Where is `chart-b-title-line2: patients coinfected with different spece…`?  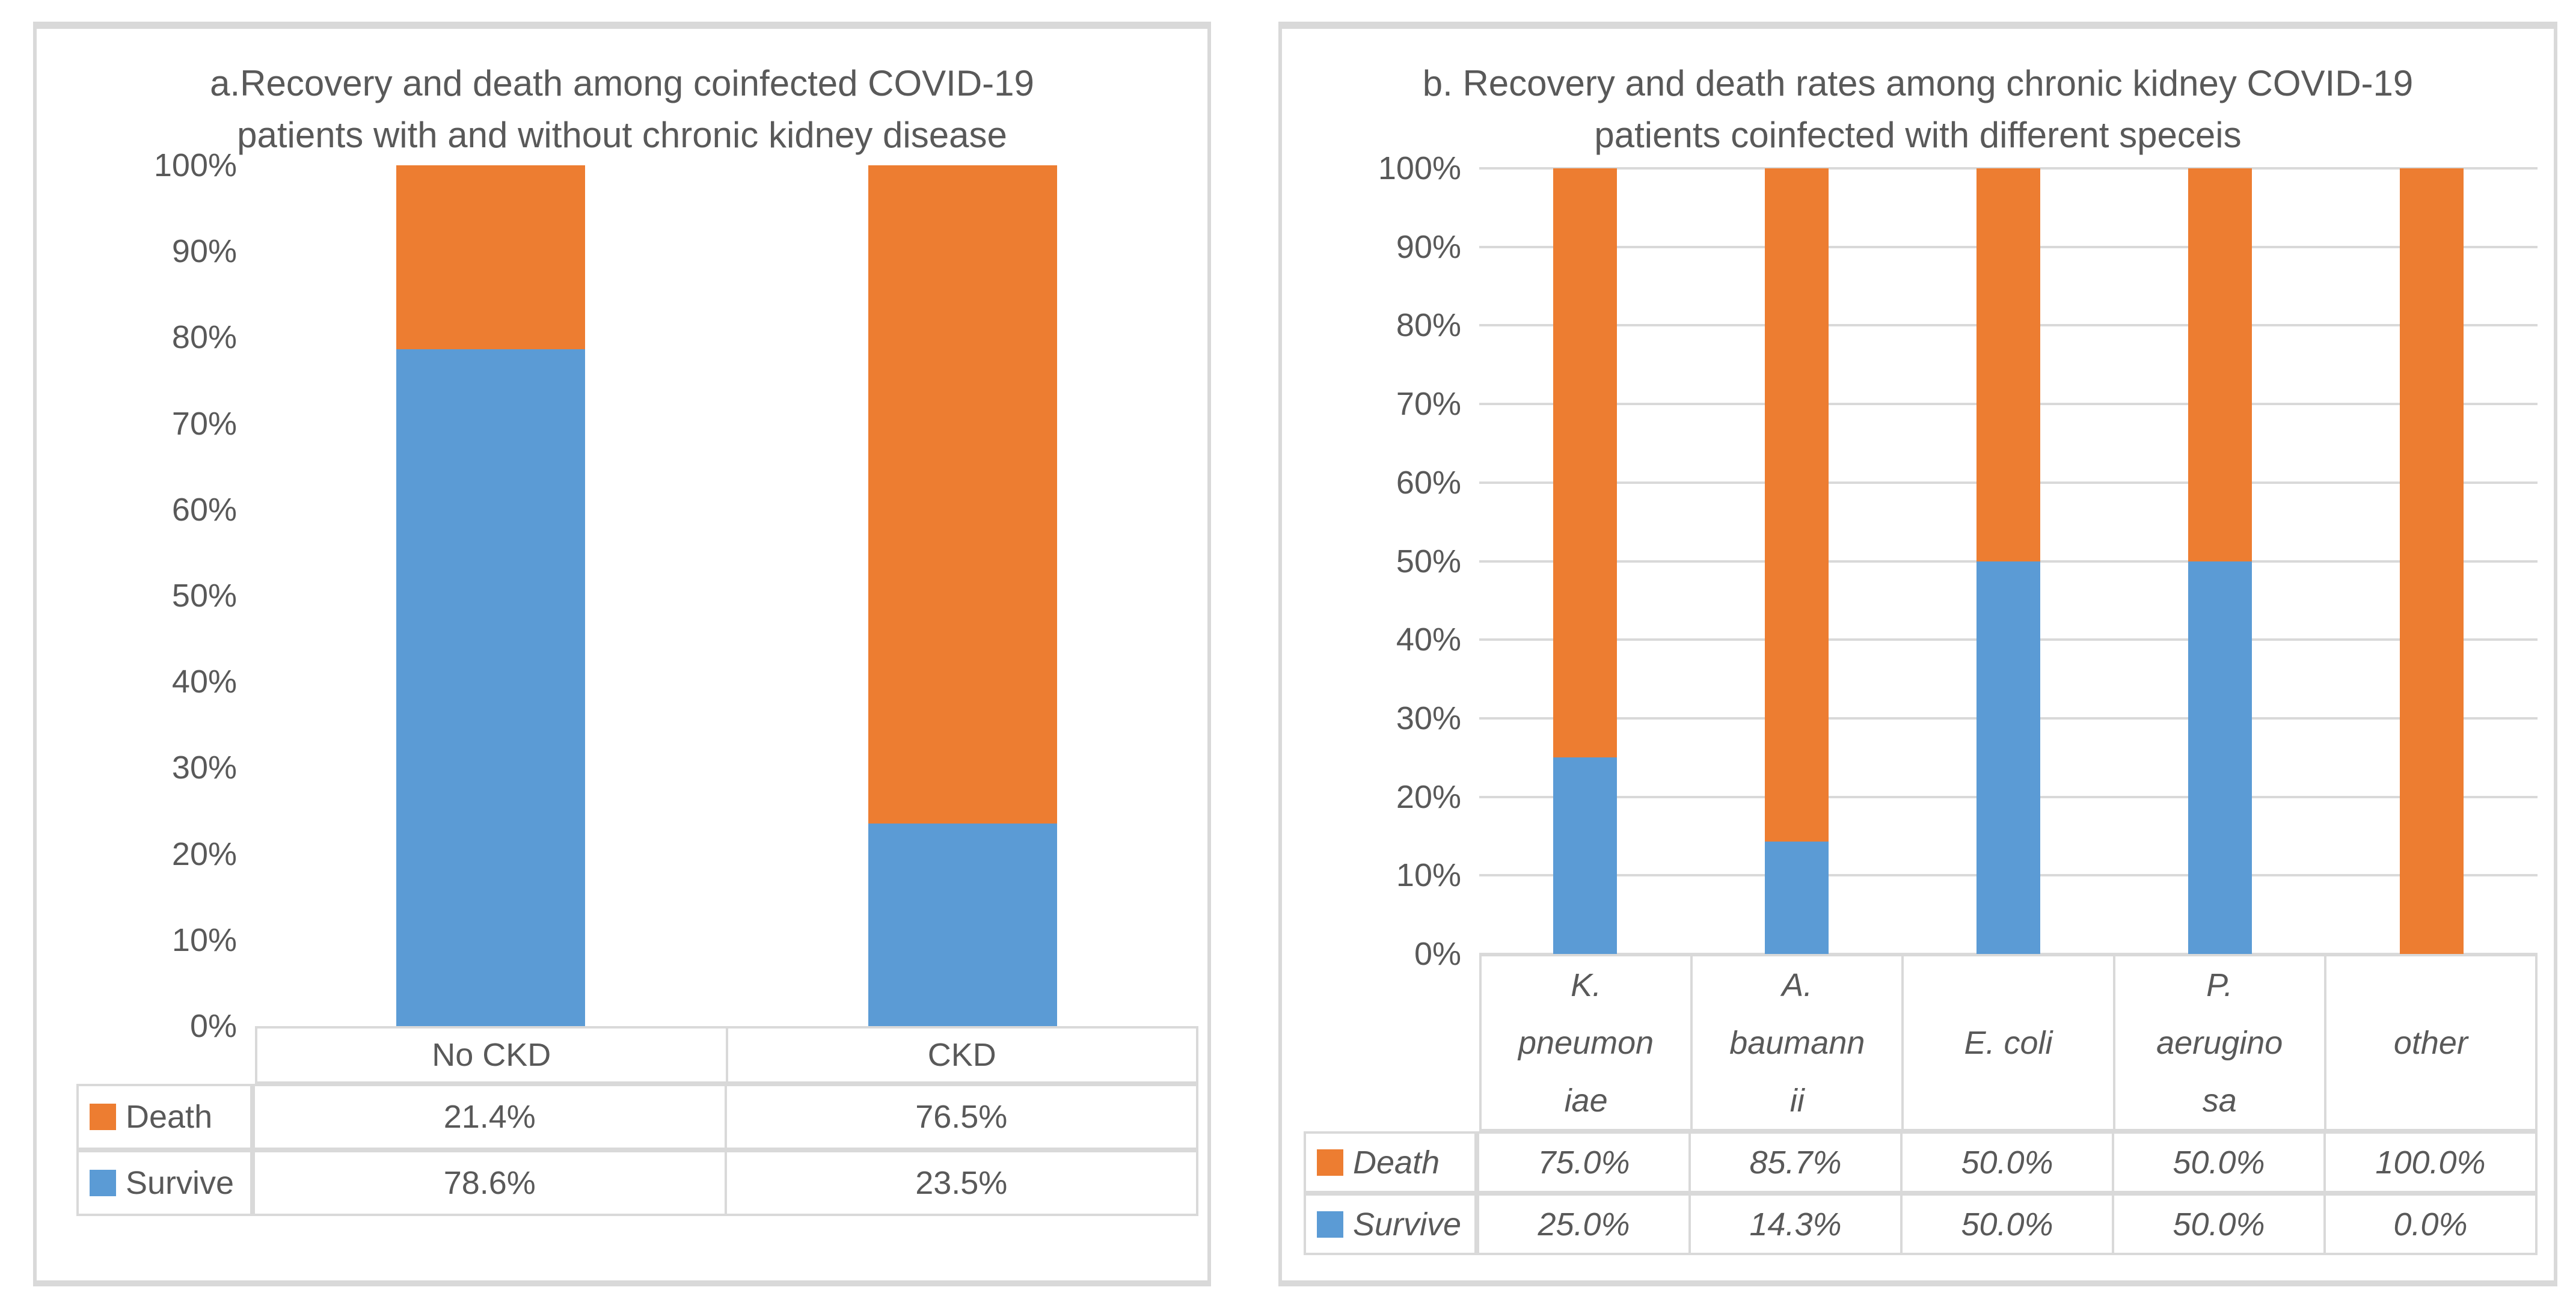
chart-b-title-line2: patients coinfected with different spece… is located at coordinates (1918, 135).